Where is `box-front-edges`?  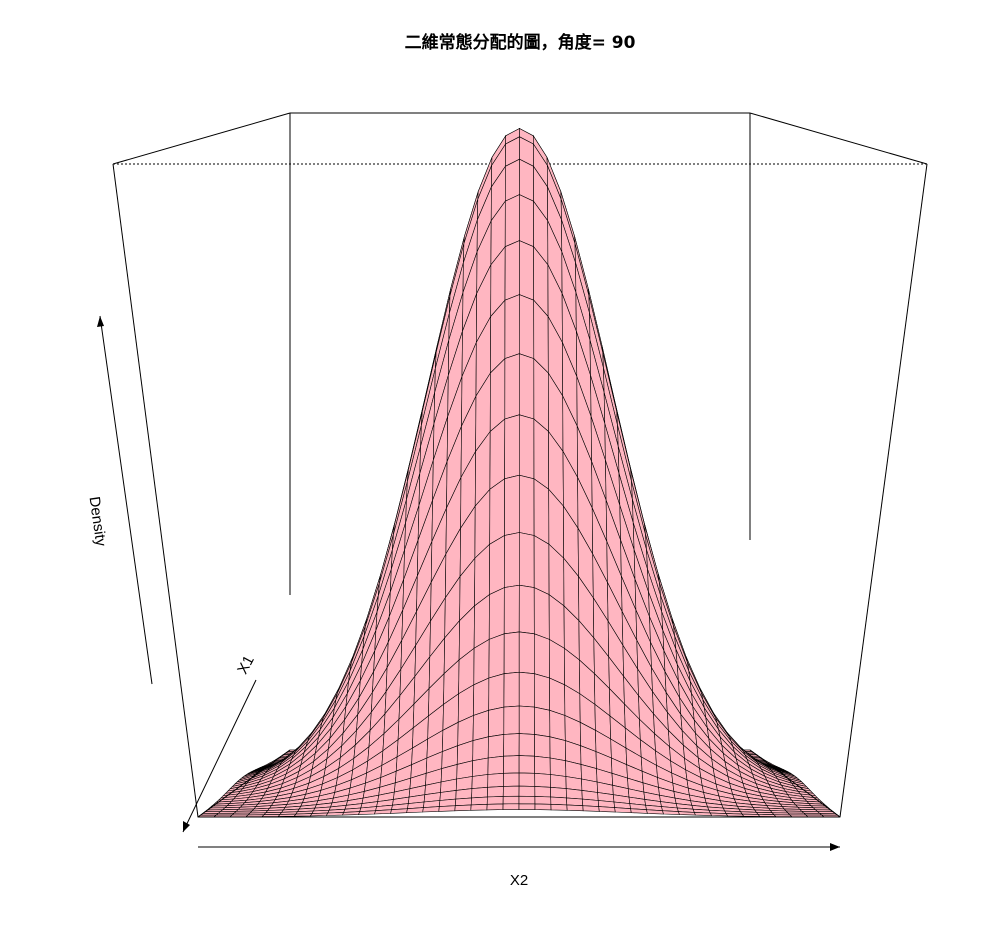
box-front-edges is located at coordinates (519, 783).